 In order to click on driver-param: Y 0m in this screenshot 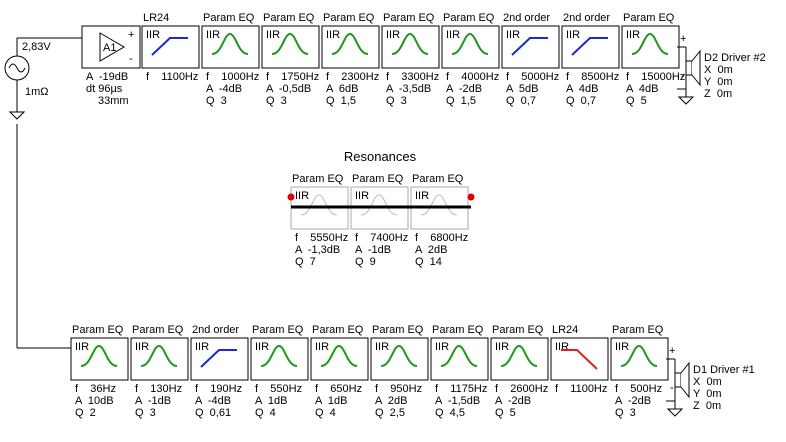, I will do `click(718, 82)`.